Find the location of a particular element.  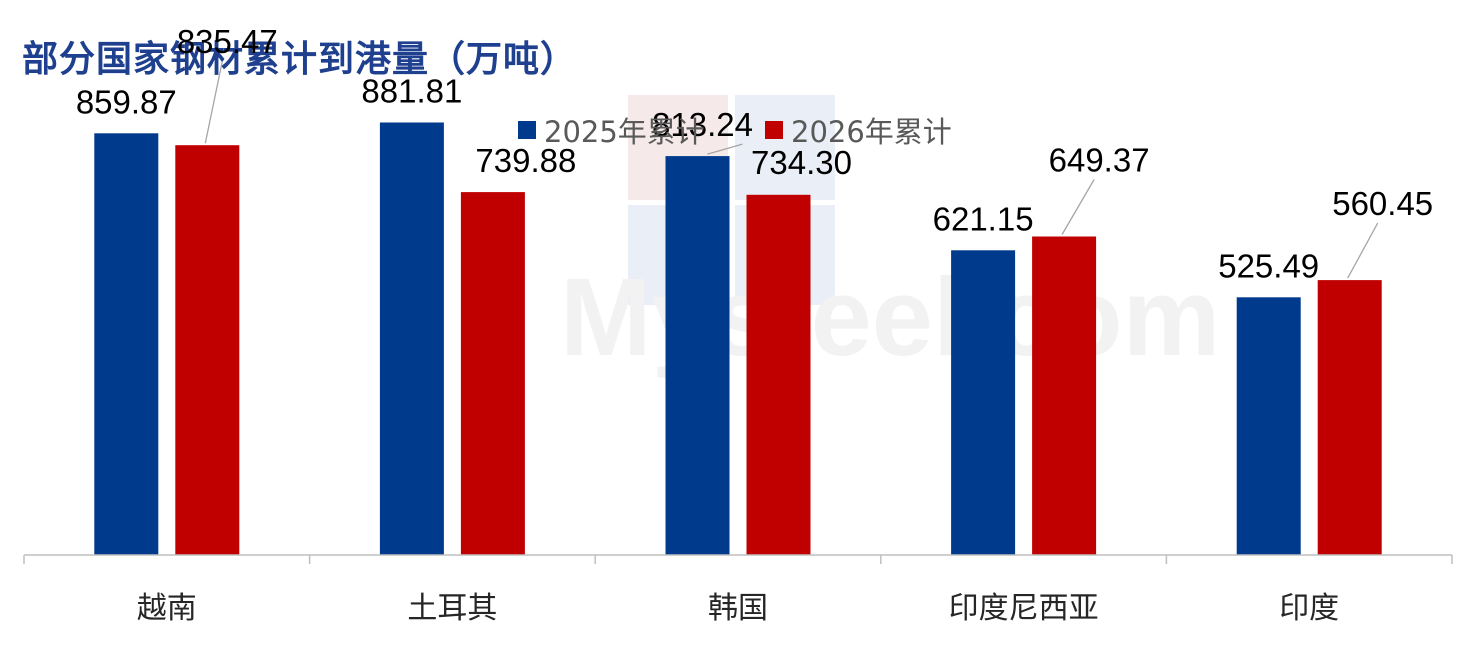

watermark-text: Mysteel.com is located at coordinates (890, 317).